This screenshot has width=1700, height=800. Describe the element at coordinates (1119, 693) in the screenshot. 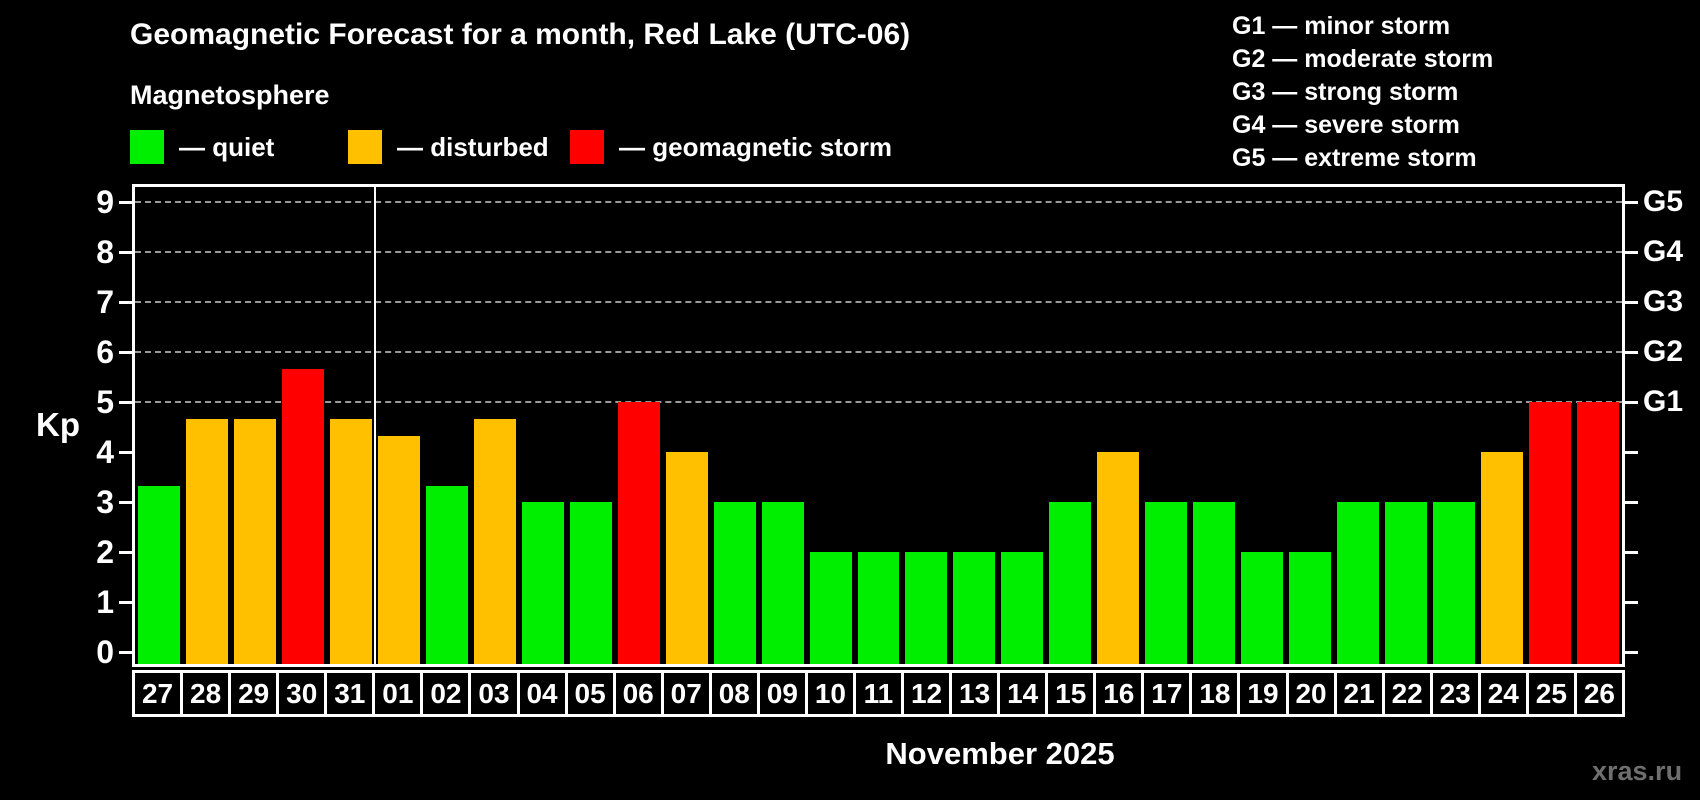

I see `x-label-day-16: 16` at that location.